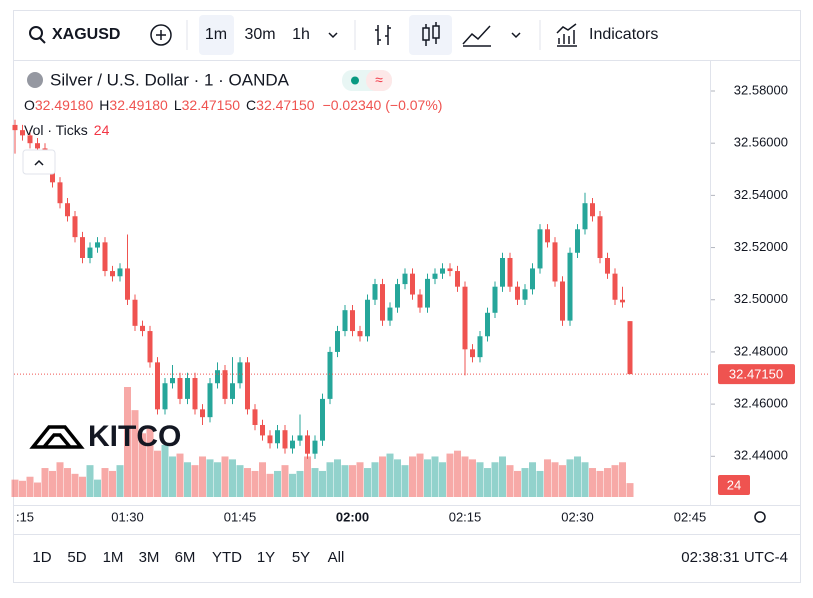  What do you see at coordinates (149, 557) in the screenshot?
I see `range-button: 3M` at bounding box center [149, 557].